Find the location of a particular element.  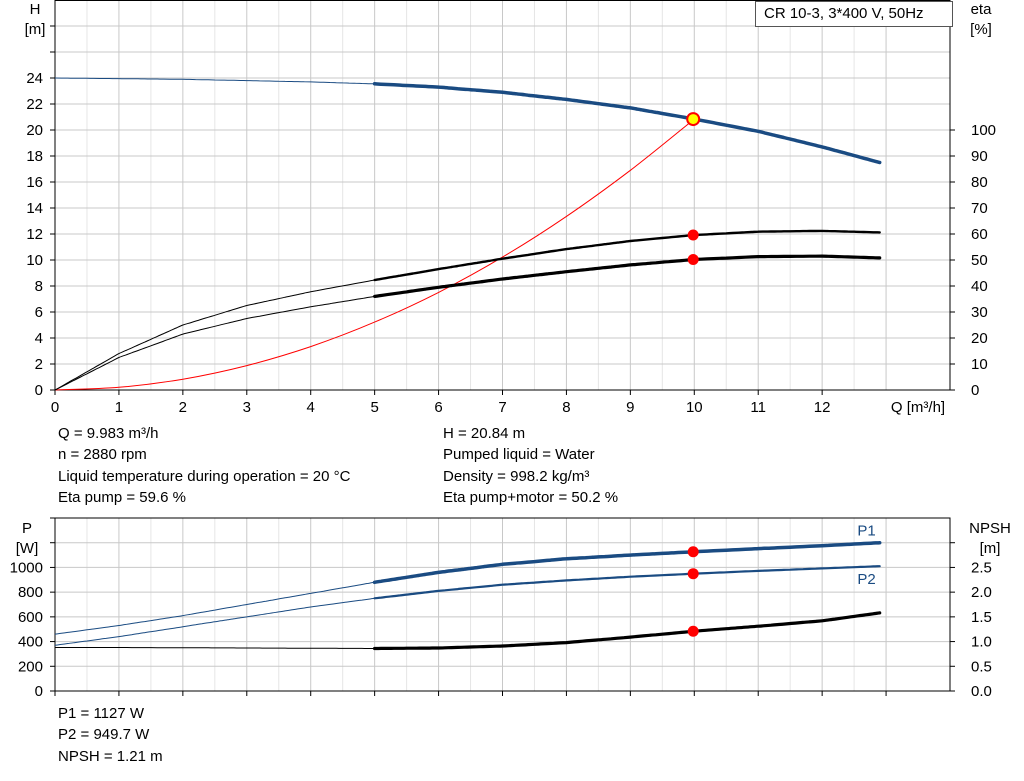

pump-legend-box: CR 10-3, 3*400 V, 50Hz is located at coordinates (854, 14).